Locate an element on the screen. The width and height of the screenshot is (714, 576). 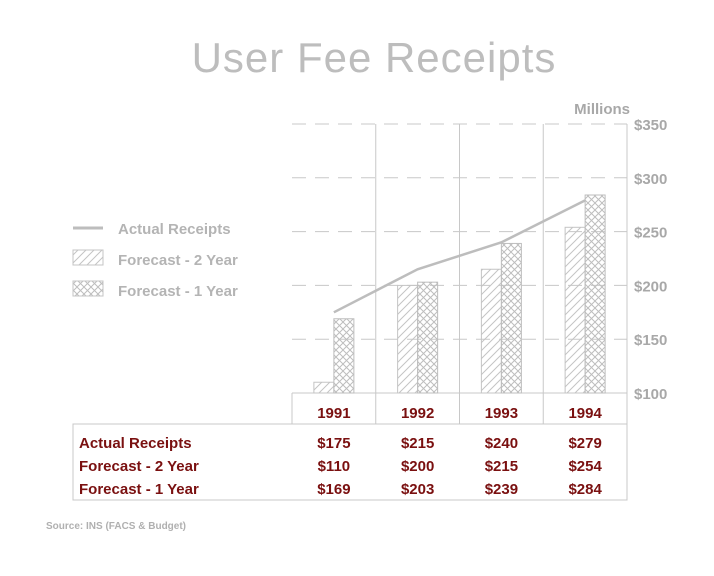
y-axis: $100 $150 $200 $250 $300 $350 is located at coordinates (650, 260).